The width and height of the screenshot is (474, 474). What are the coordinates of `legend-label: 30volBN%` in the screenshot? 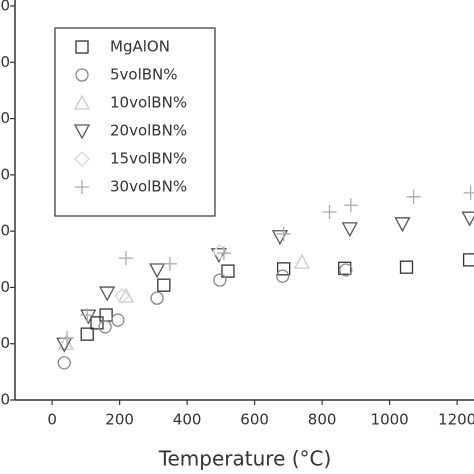 It's located at (148, 187).